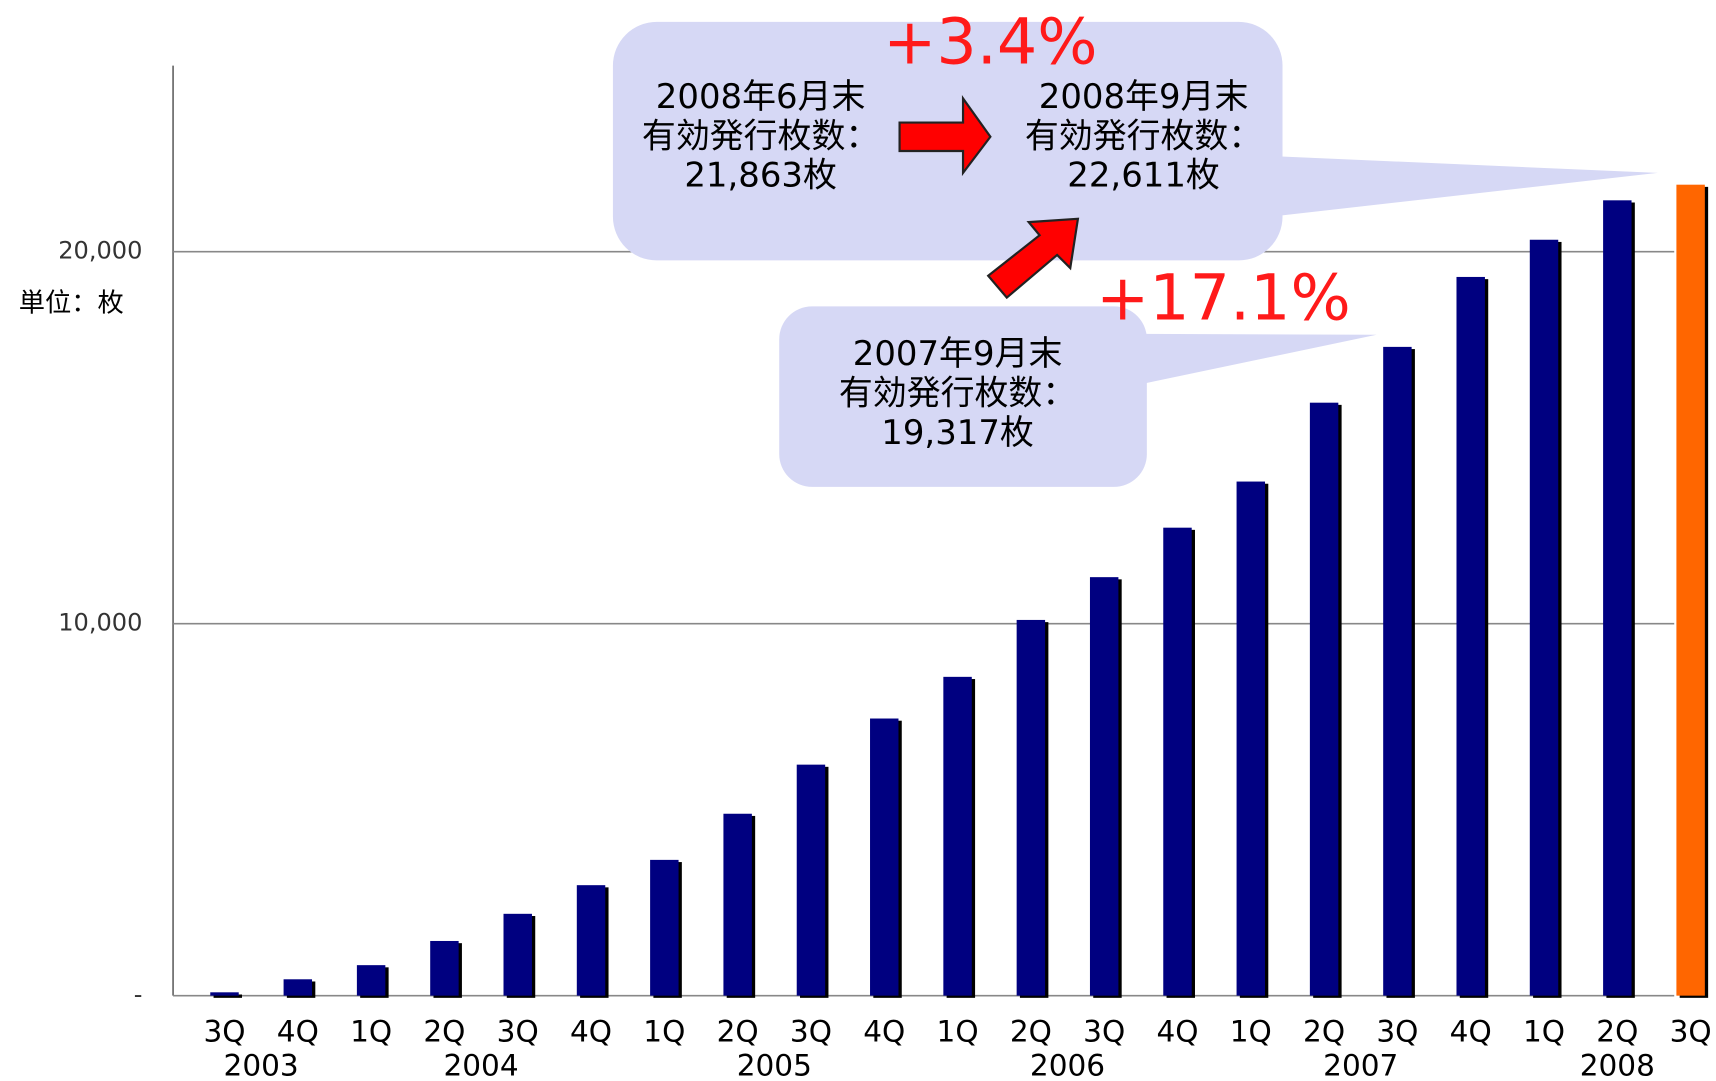 This screenshot has width=1716, height=1081. What do you see at coordinates (760, 175) in the screenshot?
I see `callout-text: 21,863枚` at bounding box center [760, 175].